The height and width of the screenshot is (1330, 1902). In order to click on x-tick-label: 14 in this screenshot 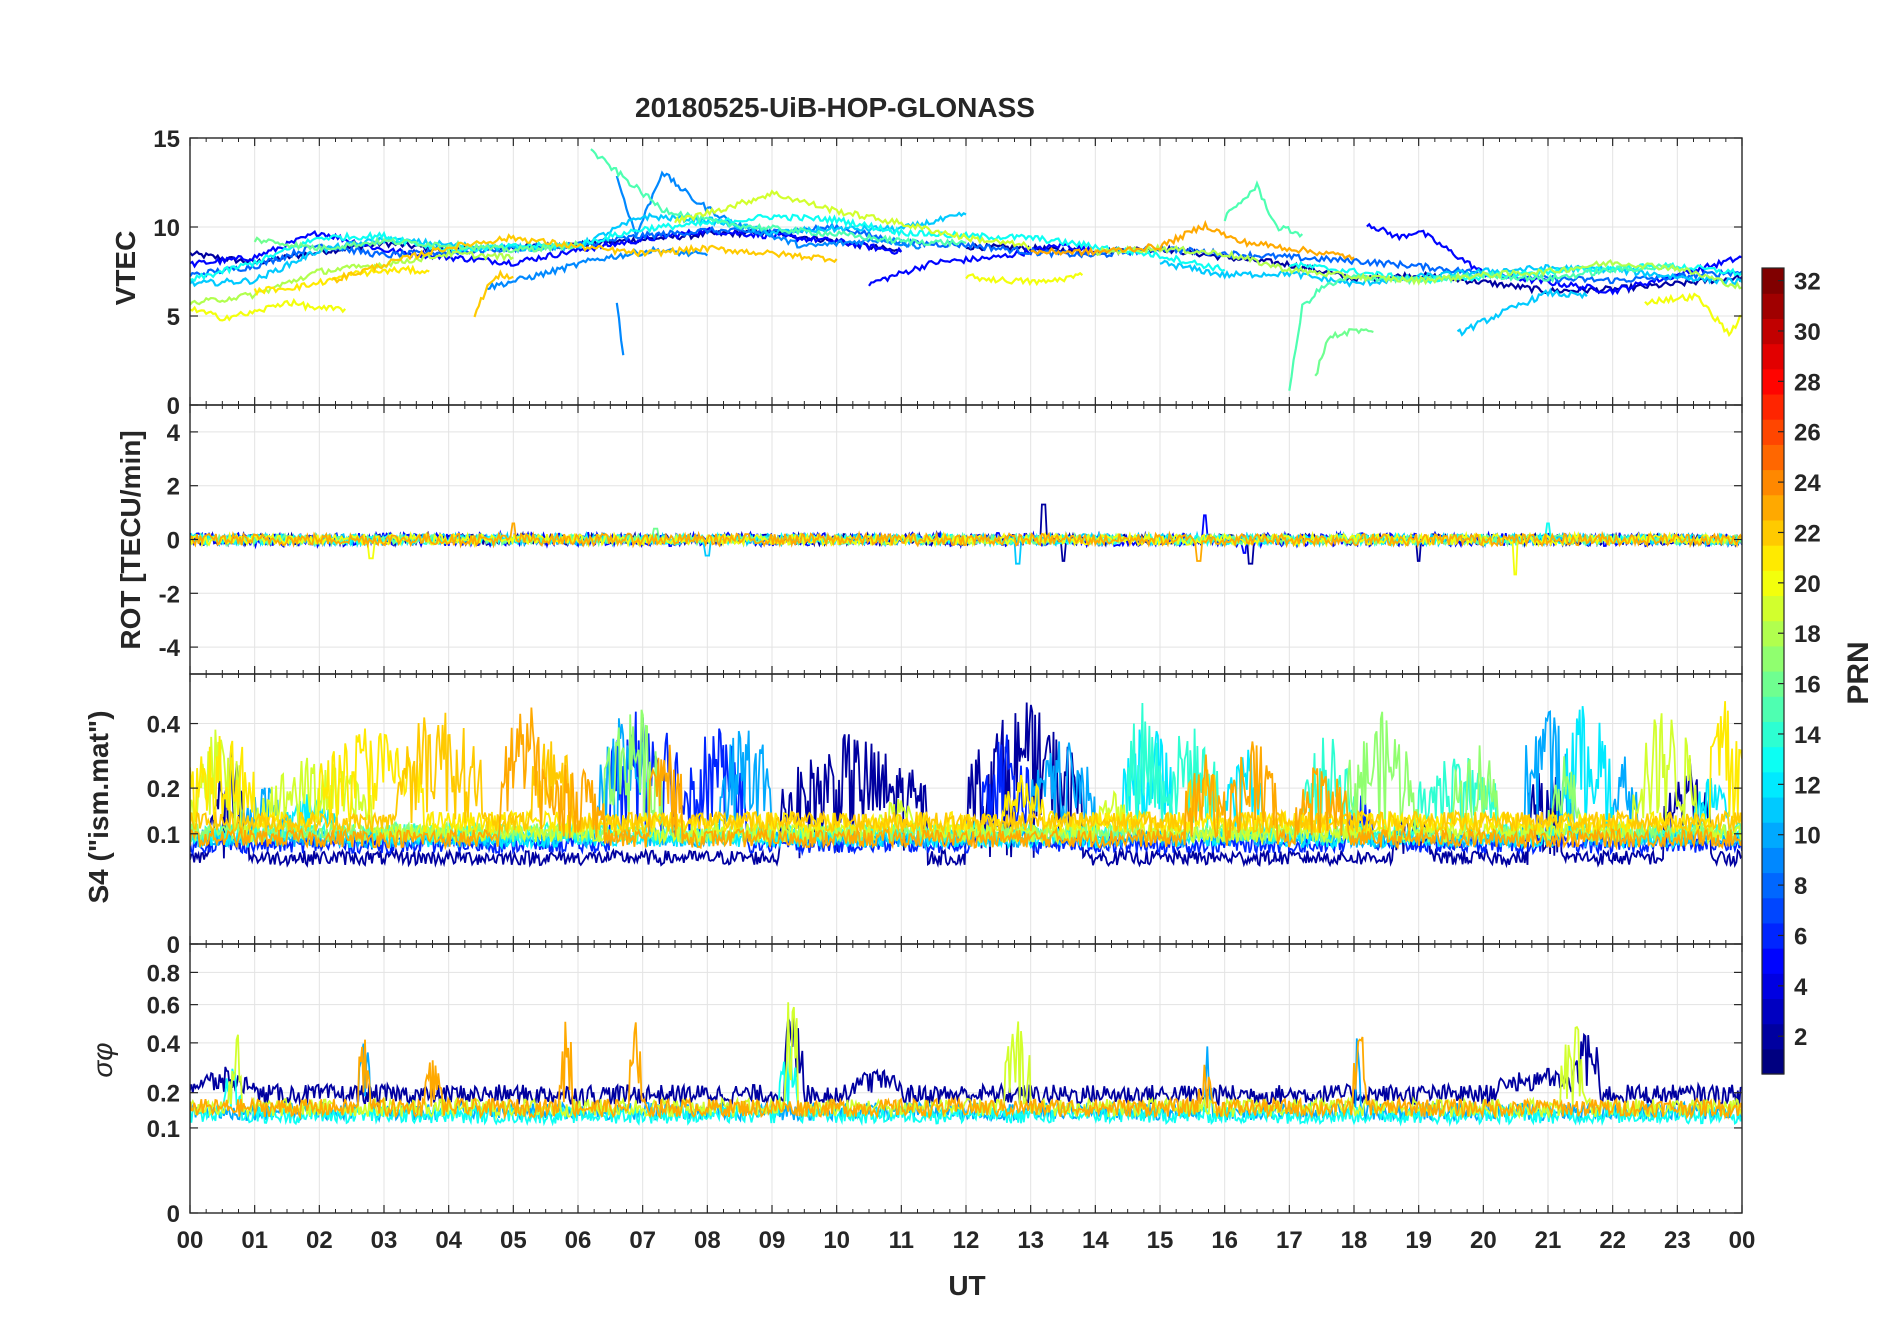, I will do `click(1095, 1240)`.